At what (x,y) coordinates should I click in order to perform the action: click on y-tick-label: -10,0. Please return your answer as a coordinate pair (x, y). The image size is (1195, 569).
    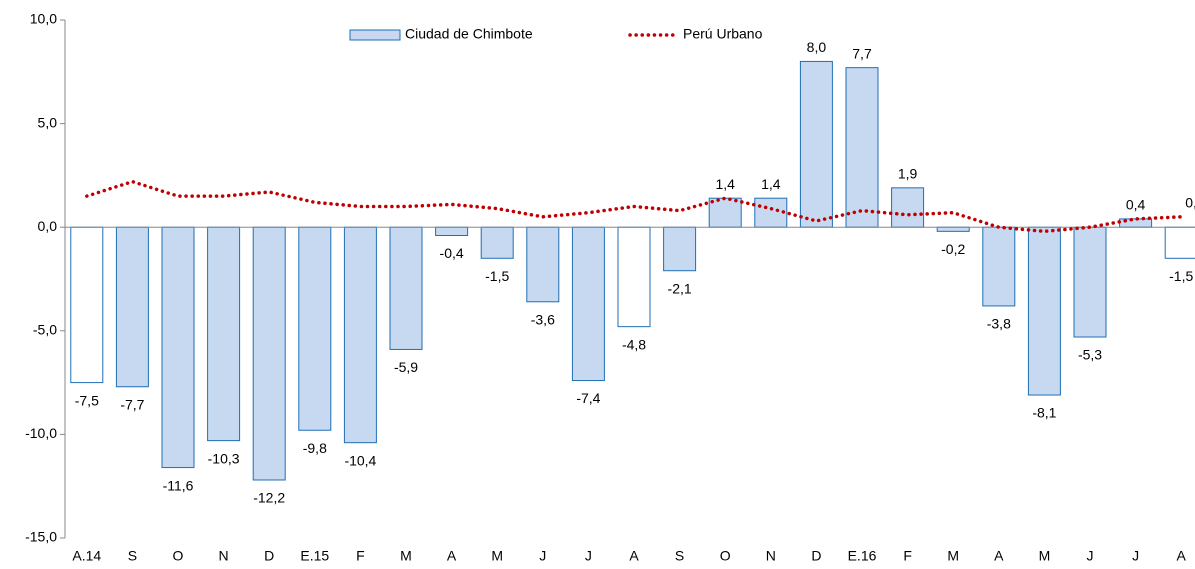
    Looking at the image, I should click on (41, 433).